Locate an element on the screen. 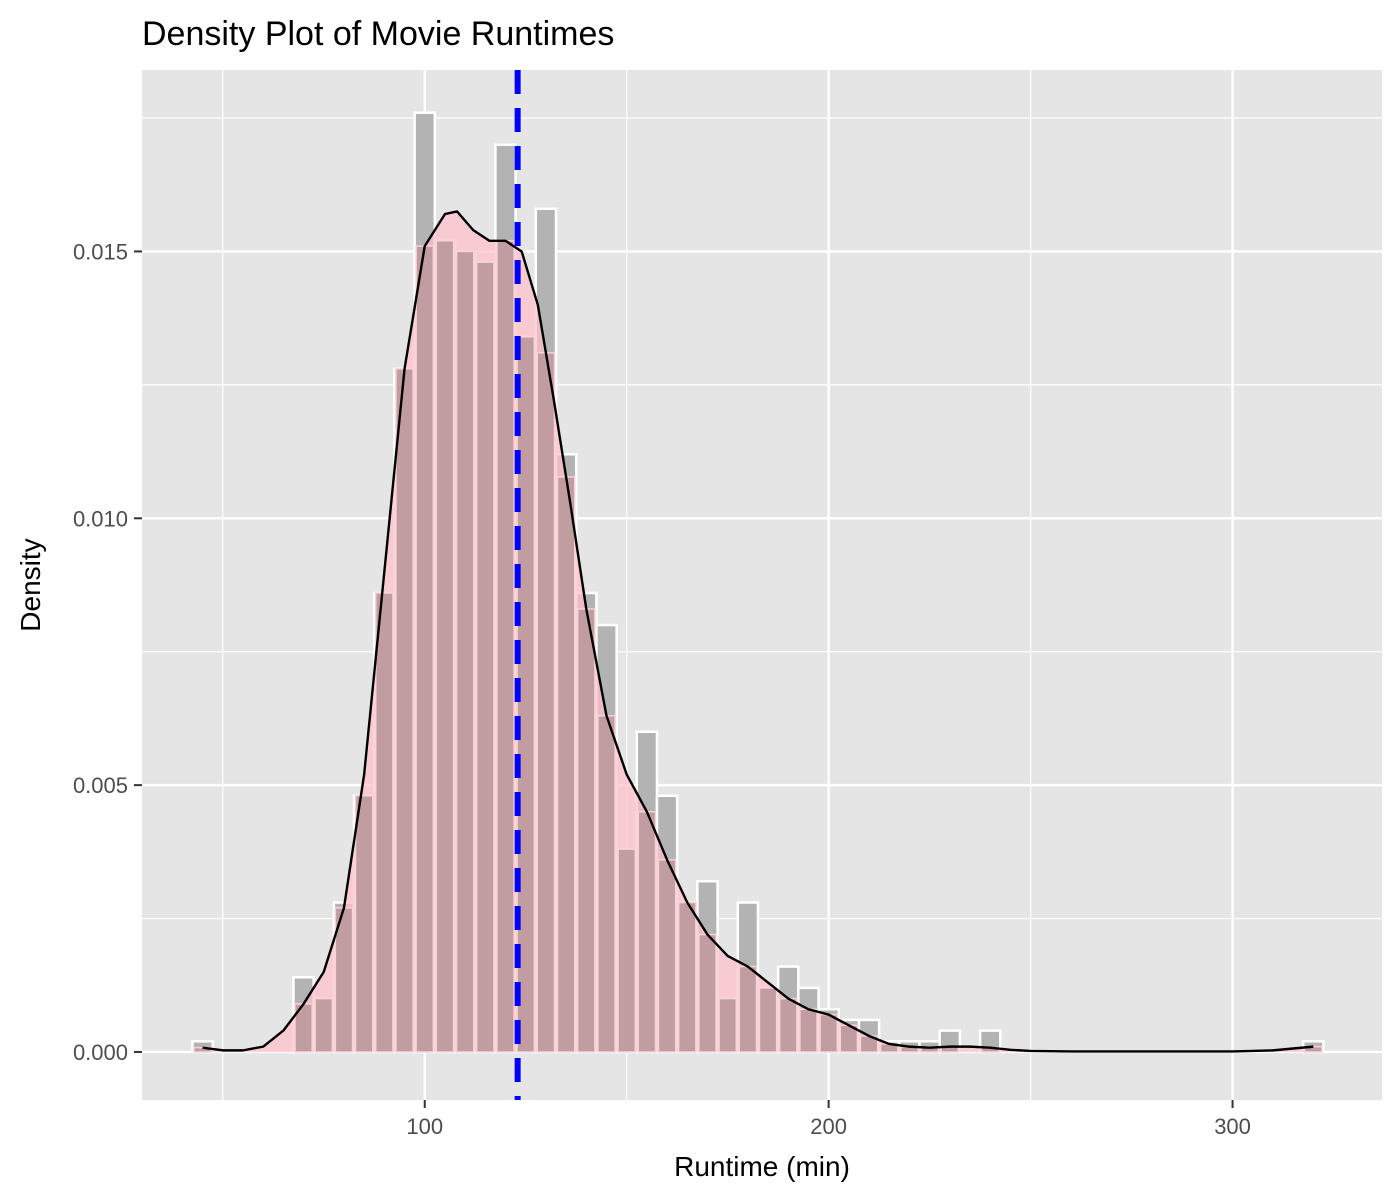 This screenshot has width=1400, height=1200. x-tick-label: 100 is located at coordinates (424, 1126).